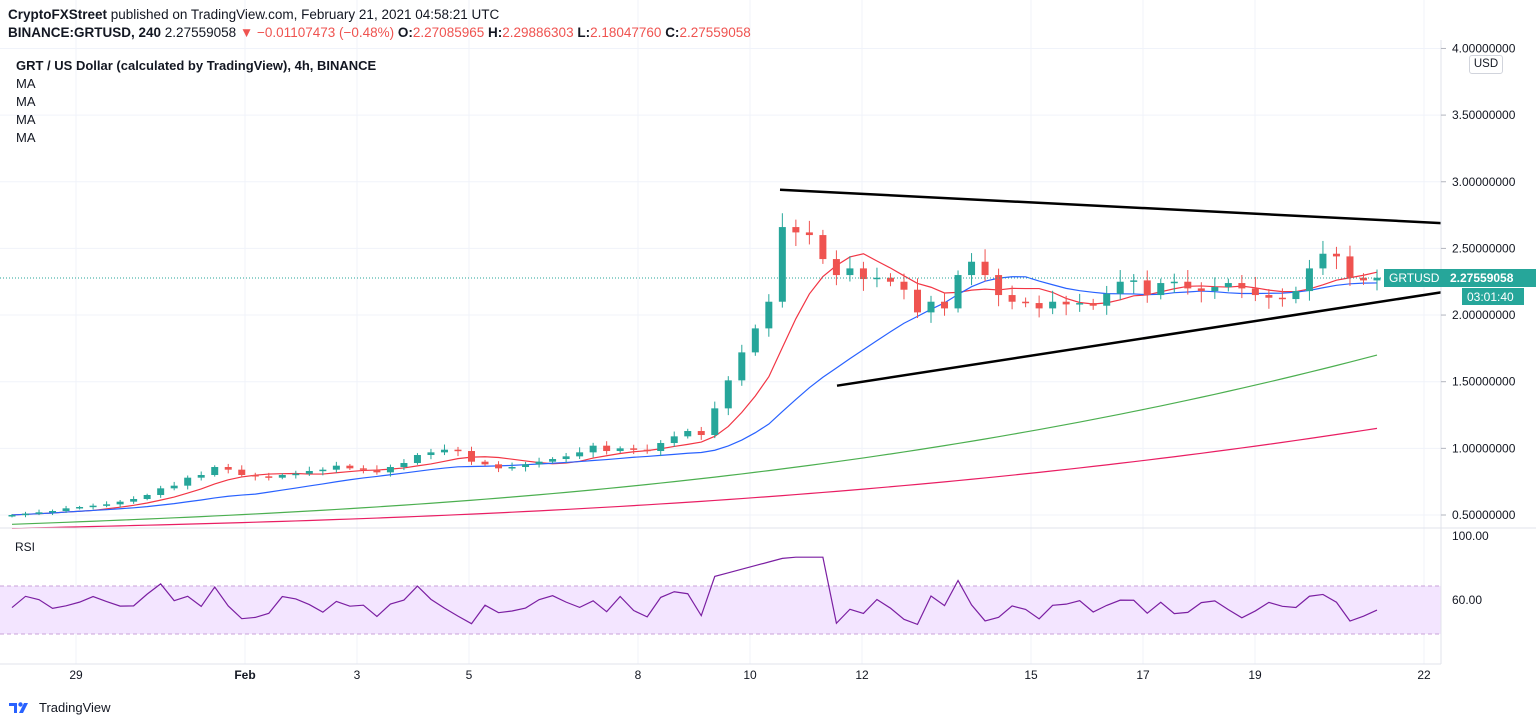 The height and width of the screenshot is (728, 1536). I want to click on rsi-label: RSI, so click(25, 547).